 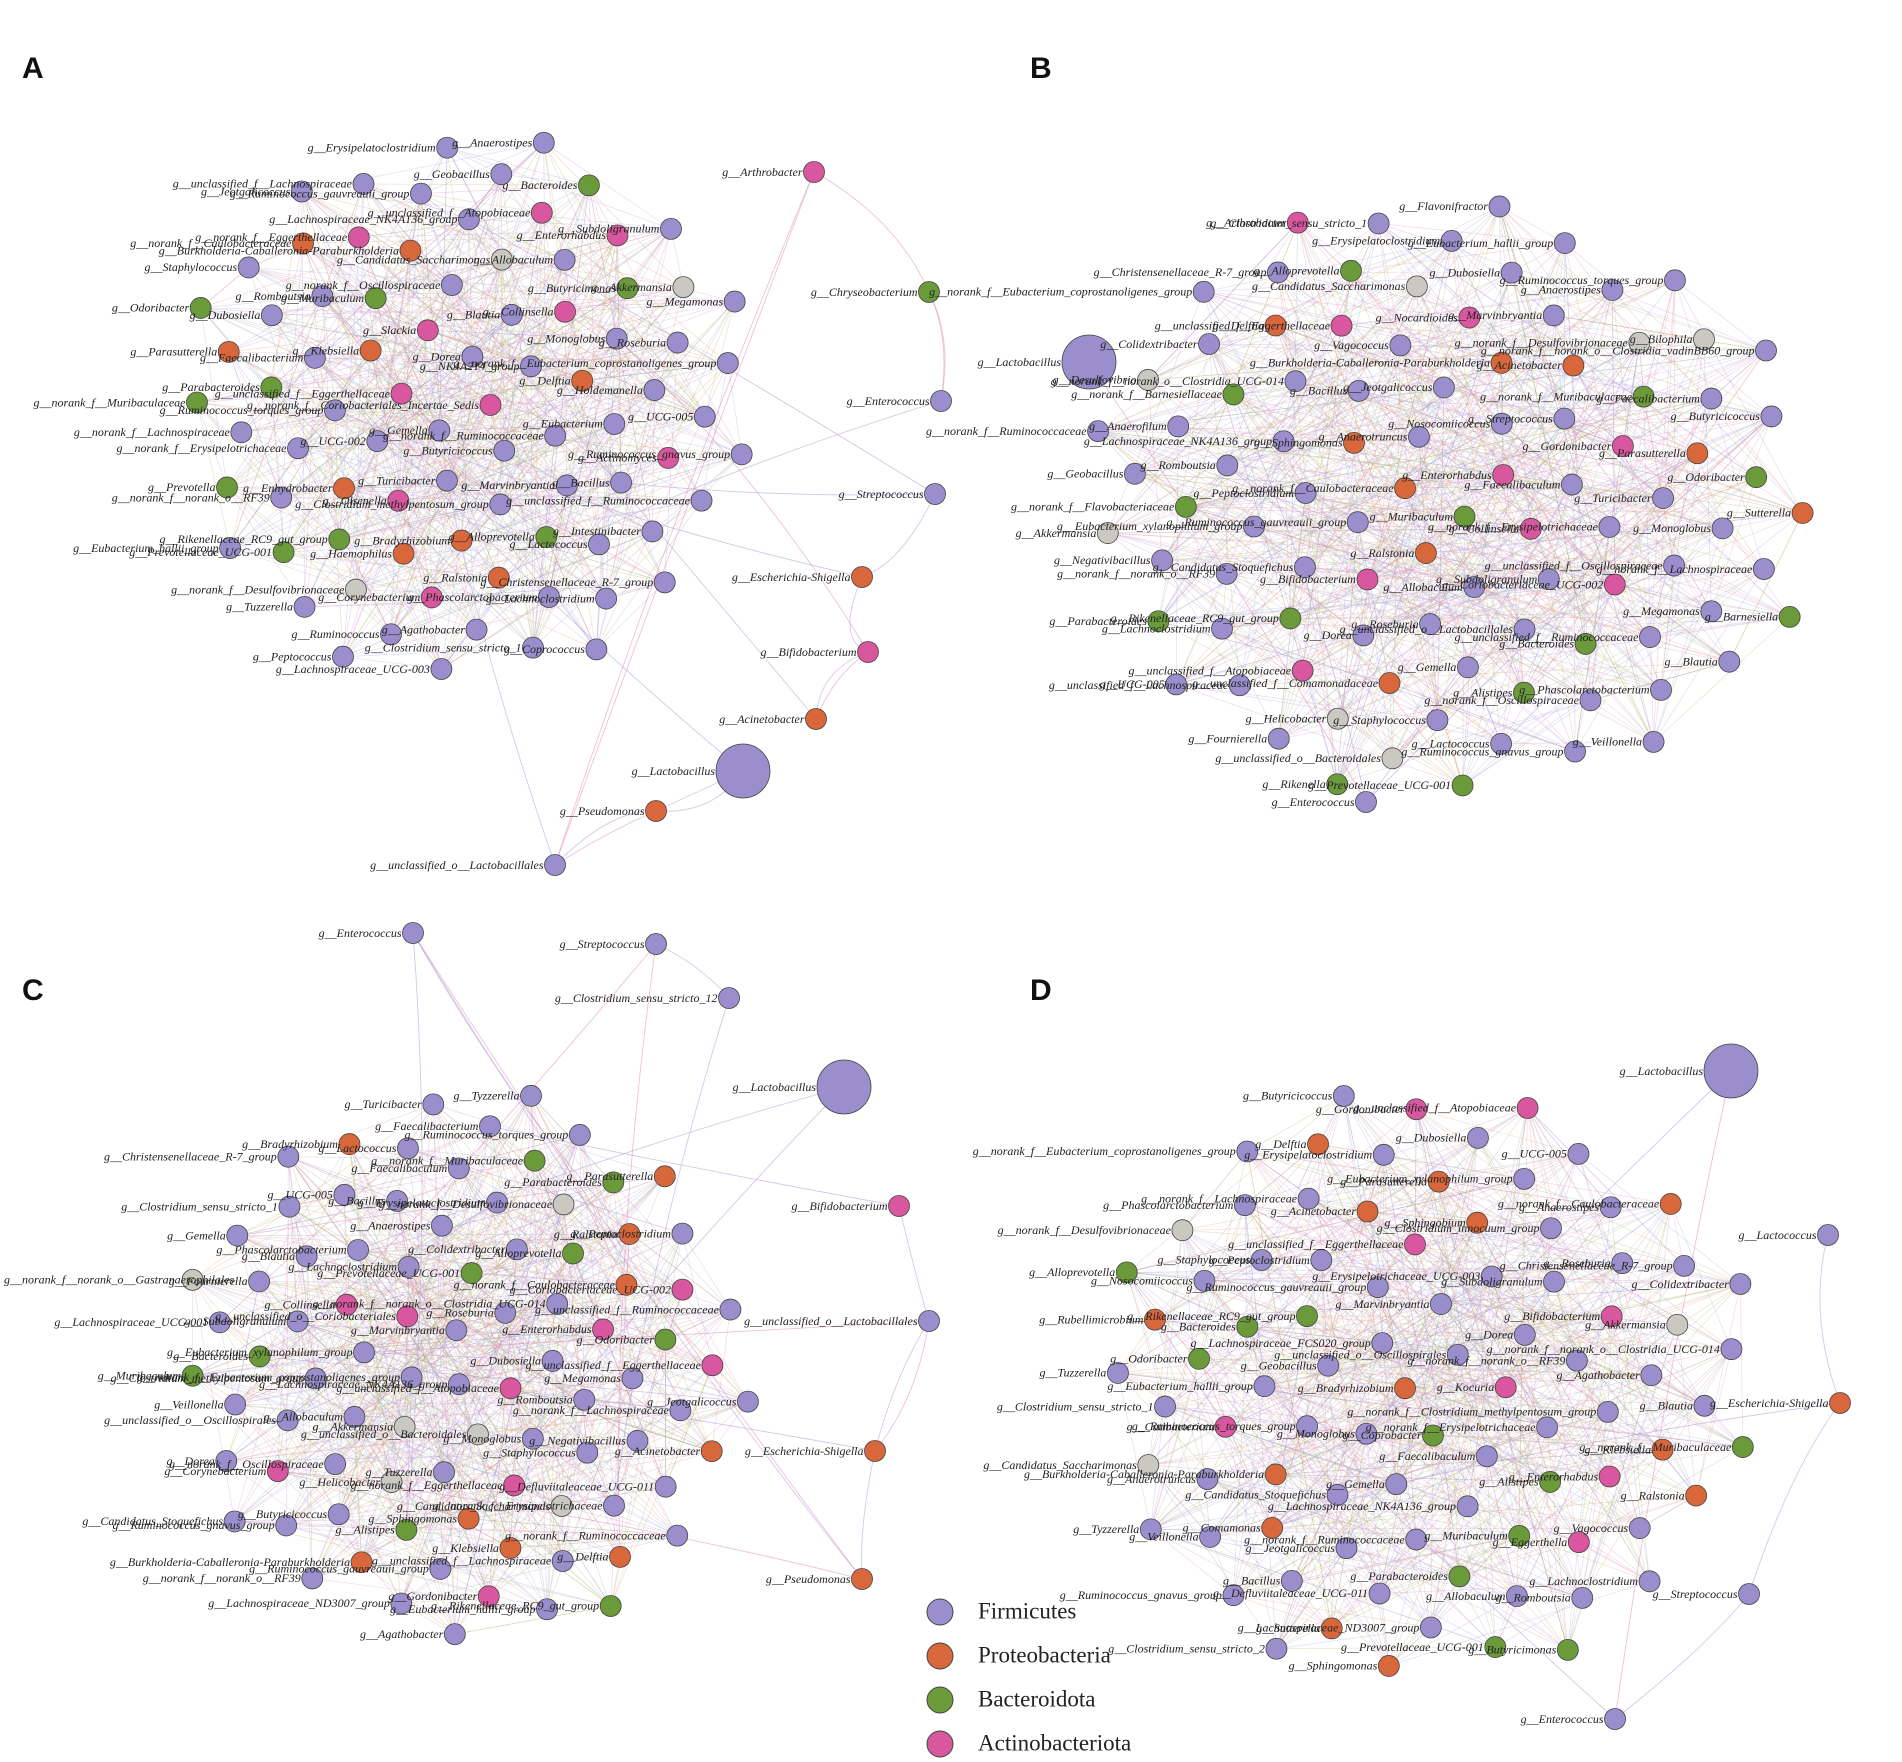 I want to click on node-label: g__Bifidobacterium, so click(x=809, y=652).